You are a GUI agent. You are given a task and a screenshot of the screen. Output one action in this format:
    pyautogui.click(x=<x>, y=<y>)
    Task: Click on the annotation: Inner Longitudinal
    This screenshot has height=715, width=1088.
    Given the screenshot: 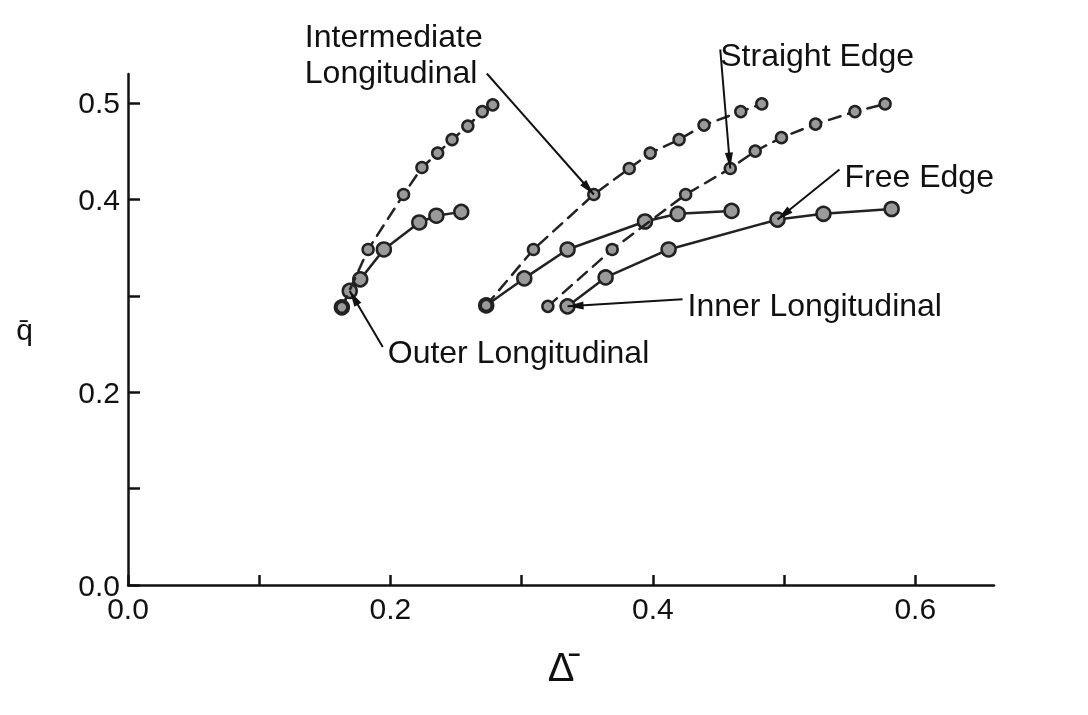 What is the action you would take?
    pyautogui.click(x=814, y=305)
    